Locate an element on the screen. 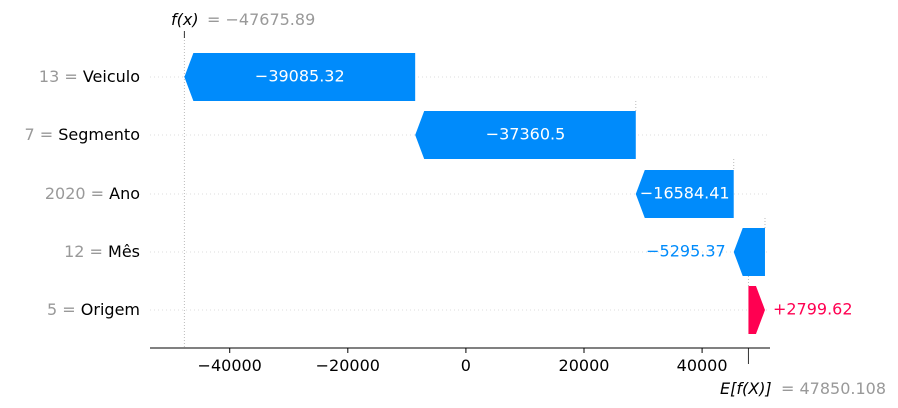  efx-annotation: E[f(X)] = 47850.108 is located at coordinates (803, 388).